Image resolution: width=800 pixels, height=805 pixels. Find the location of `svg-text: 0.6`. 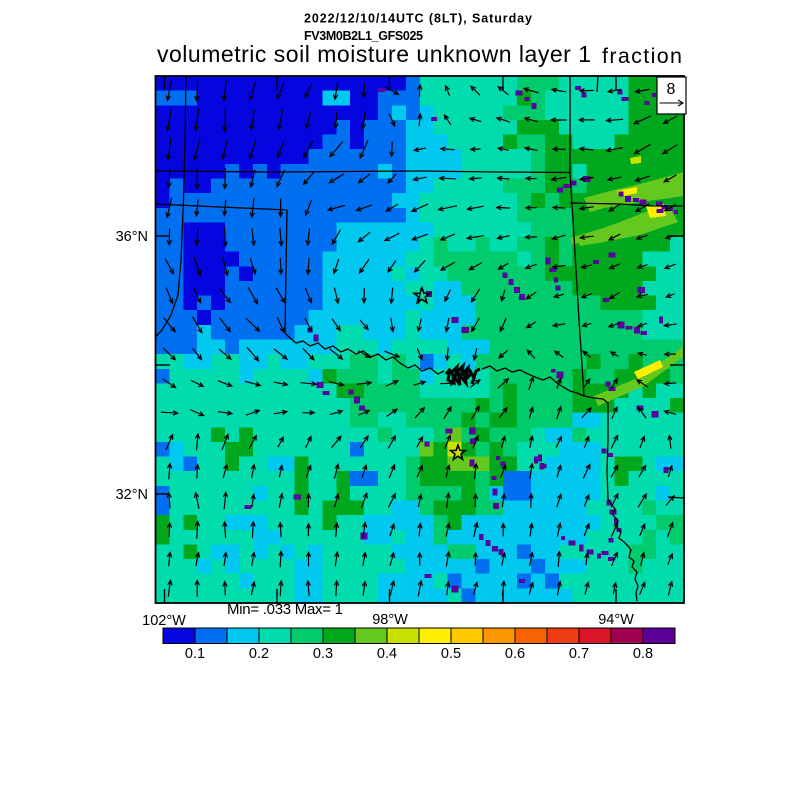

svg-text: 0.6 is located at coordinates (515, 654).